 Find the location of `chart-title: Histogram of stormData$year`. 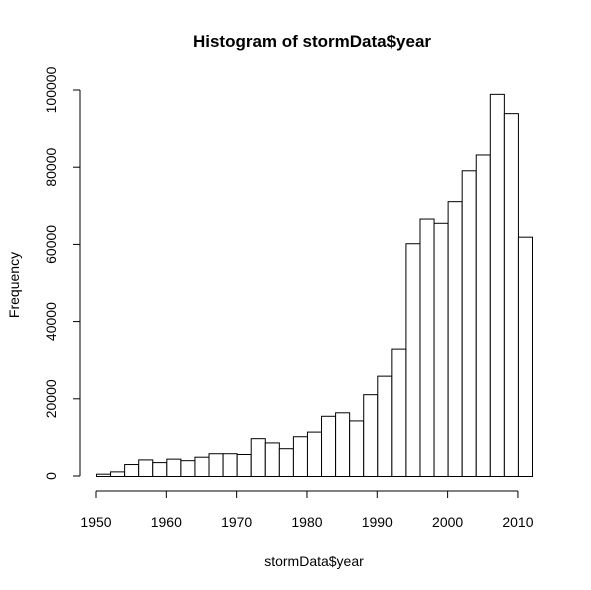

chart-title: Histogram of stormData$year is located at coordinates (312, 41).